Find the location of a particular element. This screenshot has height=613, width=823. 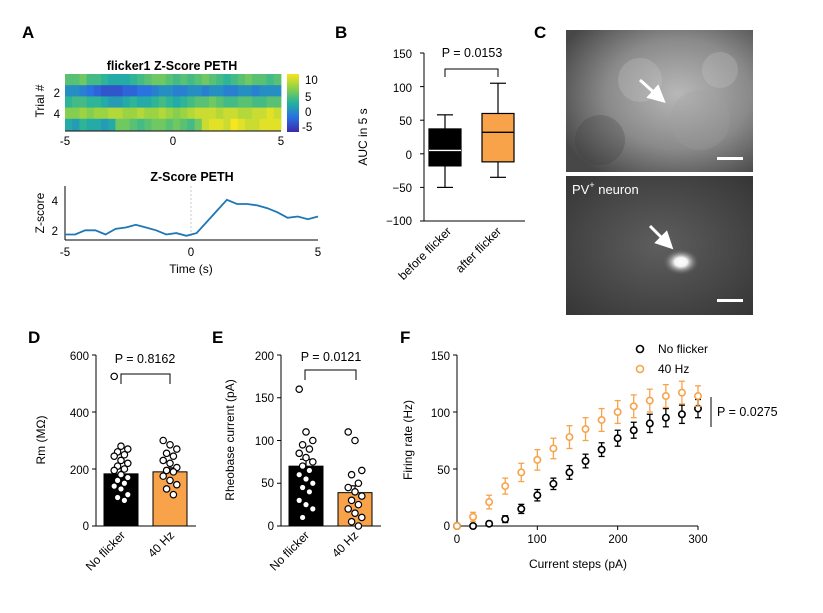

f-y-label: Firing rate (Hz) is located at coordinates (408, 440).